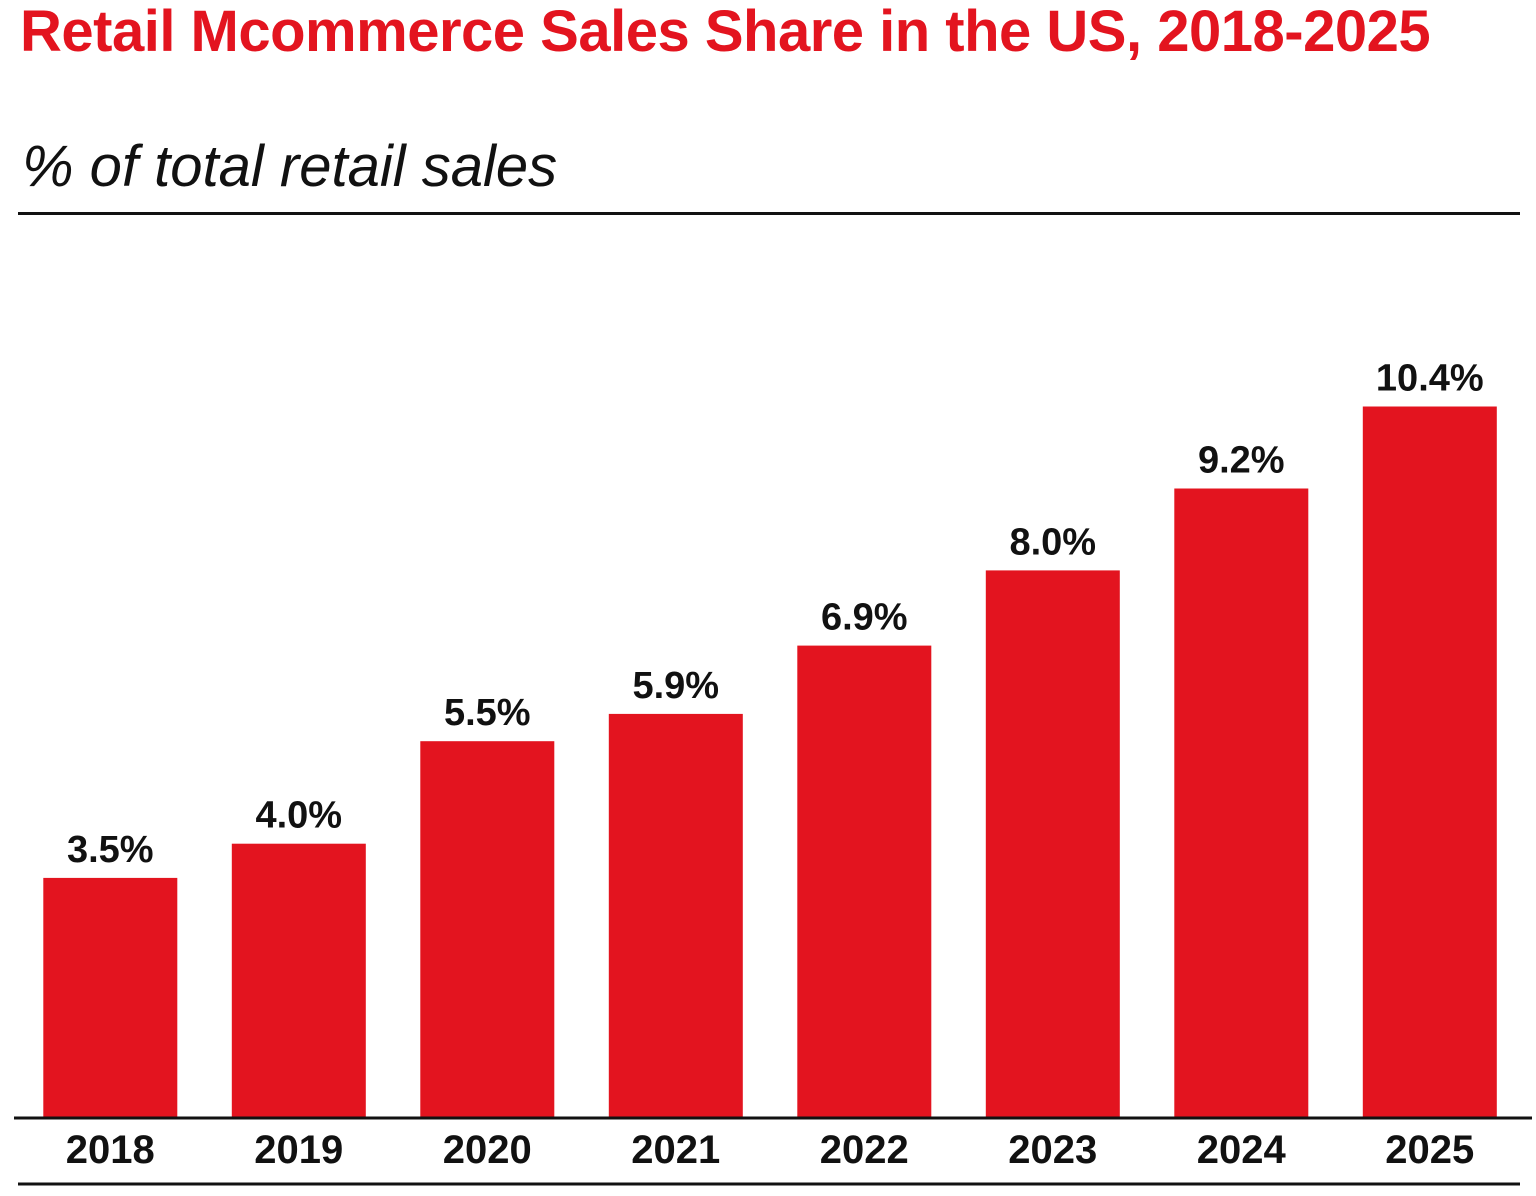  What do you see at coordinates (110, 850) in the screenshot?
I see `data-label-2018: 3.5%` at bounding box center [110, 850].